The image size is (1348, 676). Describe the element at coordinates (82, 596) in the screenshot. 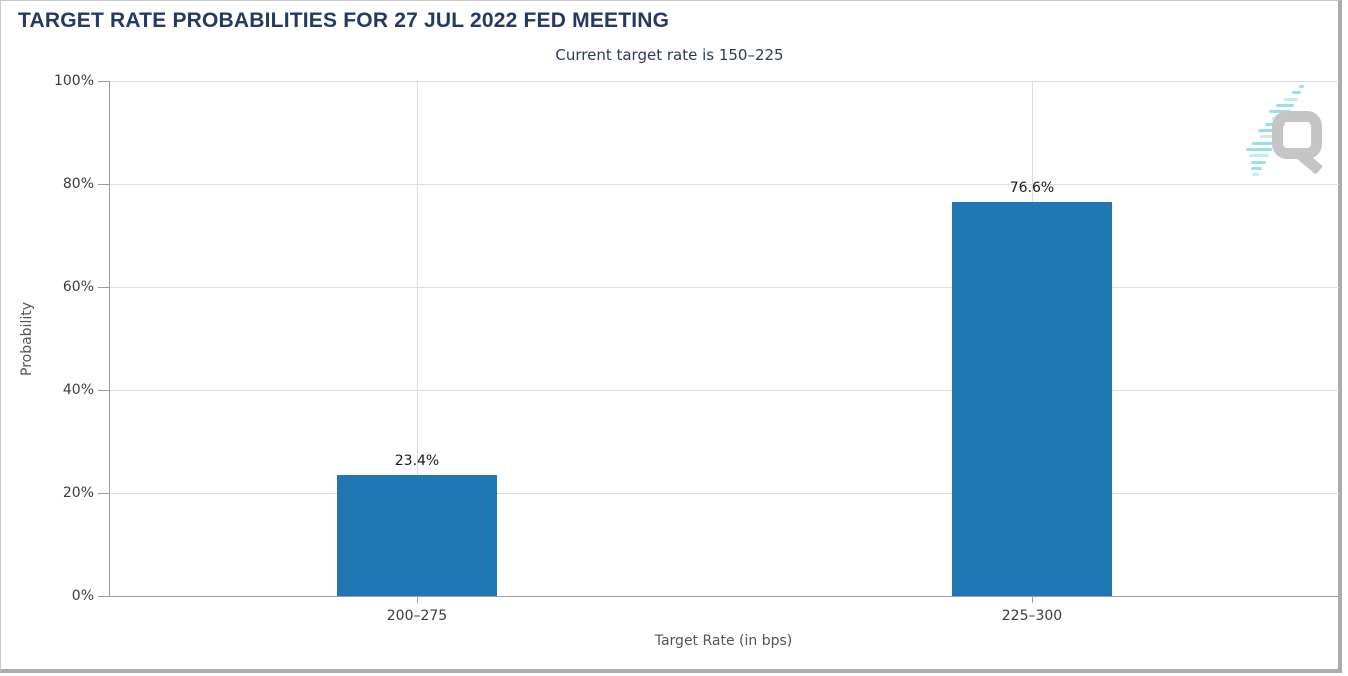

I see `y-tick-label: 0%` at that location.